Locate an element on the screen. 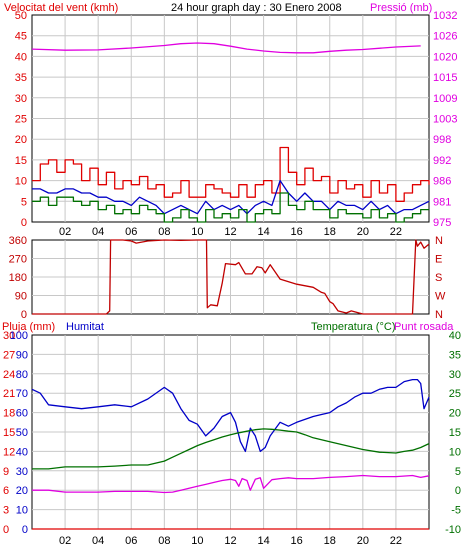 This screenshot has width=465, height=556. gust-line is located at coordinates (231, 174).